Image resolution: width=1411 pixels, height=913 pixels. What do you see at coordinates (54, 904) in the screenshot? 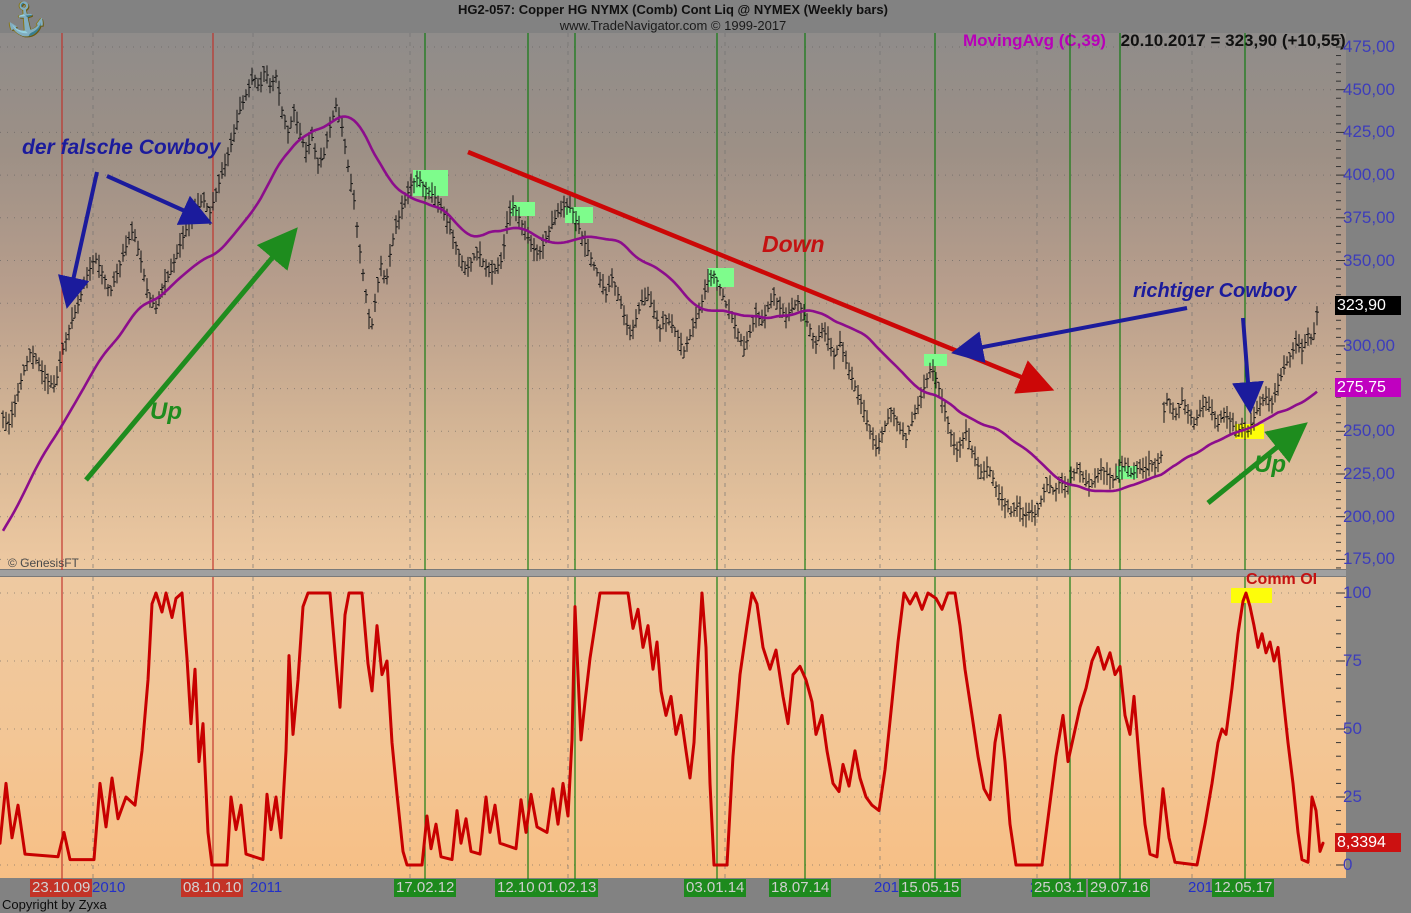
I see `copyright-label: Copyright by Zyxa` at bounding box center [54, 904].